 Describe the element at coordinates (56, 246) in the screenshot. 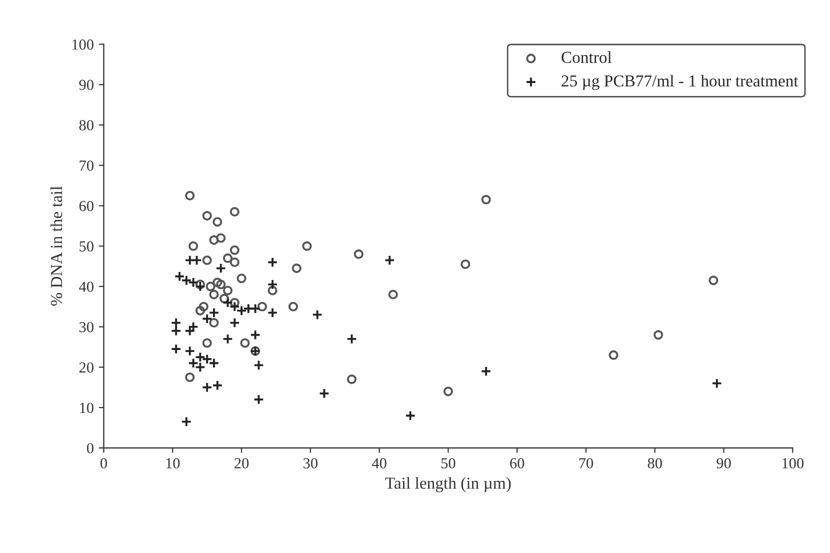

I see `y-axis-title: % DNA in the tail` at that location.